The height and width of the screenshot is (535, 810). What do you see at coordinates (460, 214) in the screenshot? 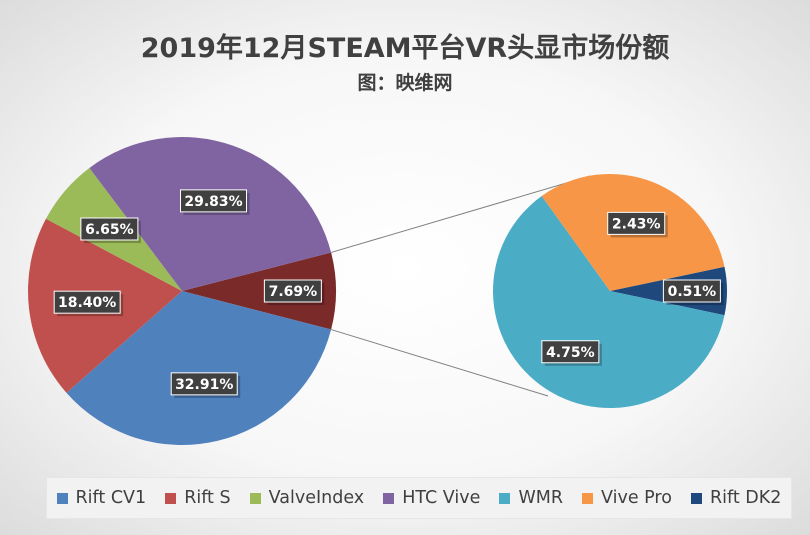
I see `connector-line-top` at bounding box center [460, 214].